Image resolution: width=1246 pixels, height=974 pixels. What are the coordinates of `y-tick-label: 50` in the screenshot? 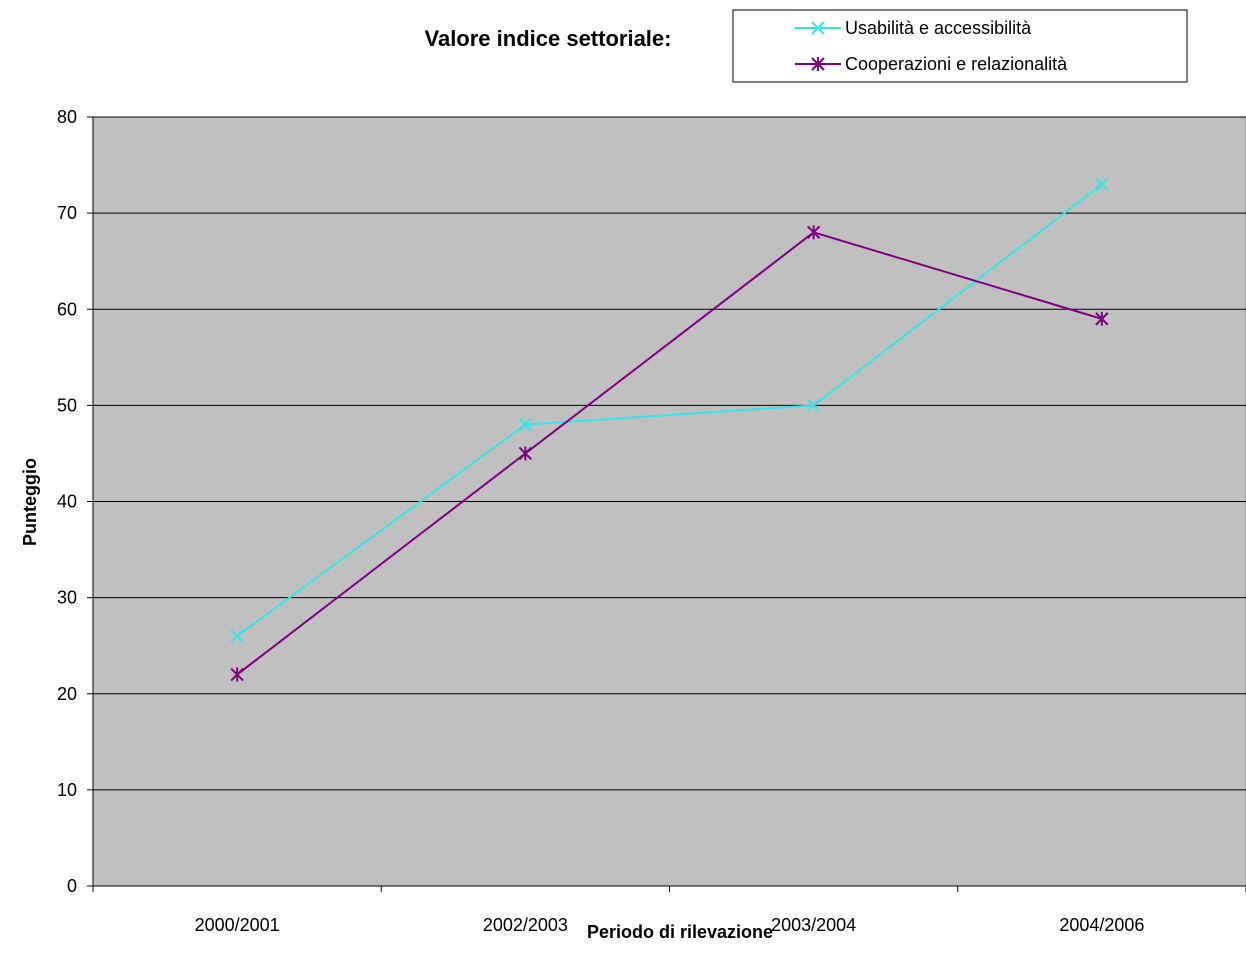 It's located at (67, 405).